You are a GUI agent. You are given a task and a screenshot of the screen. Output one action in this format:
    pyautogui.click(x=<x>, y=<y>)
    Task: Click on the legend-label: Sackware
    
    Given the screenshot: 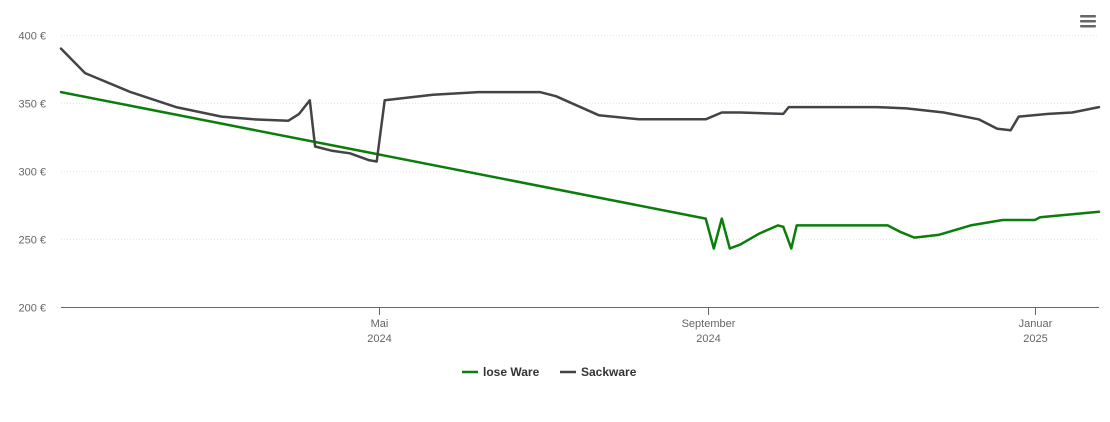 What is the action you would take?
    pyautogui.click(x=609, y=372)
    